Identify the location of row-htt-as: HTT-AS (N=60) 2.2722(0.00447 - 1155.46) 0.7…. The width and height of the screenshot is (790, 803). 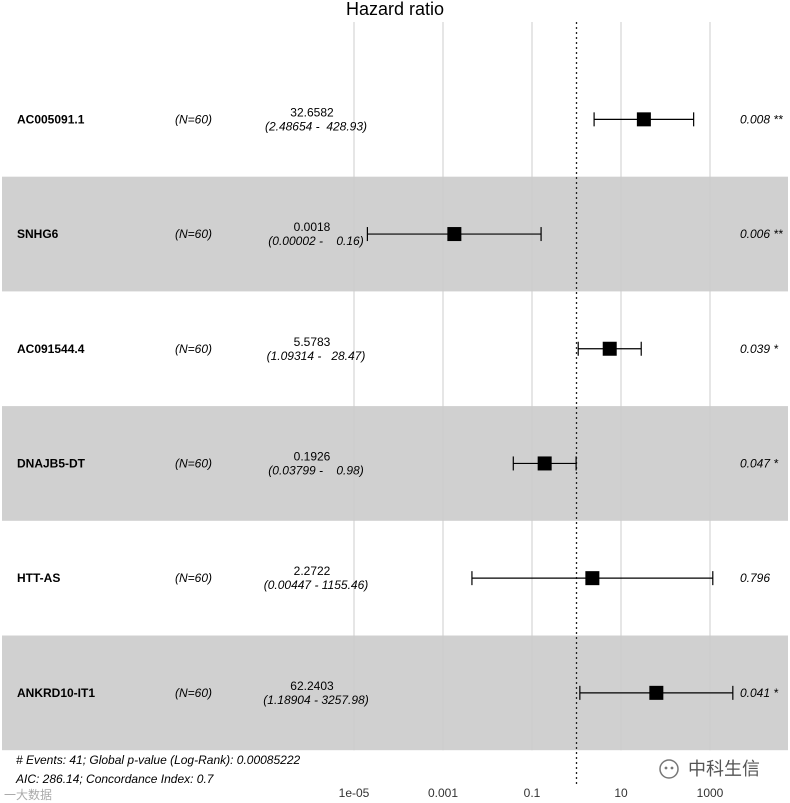
(393, 578).